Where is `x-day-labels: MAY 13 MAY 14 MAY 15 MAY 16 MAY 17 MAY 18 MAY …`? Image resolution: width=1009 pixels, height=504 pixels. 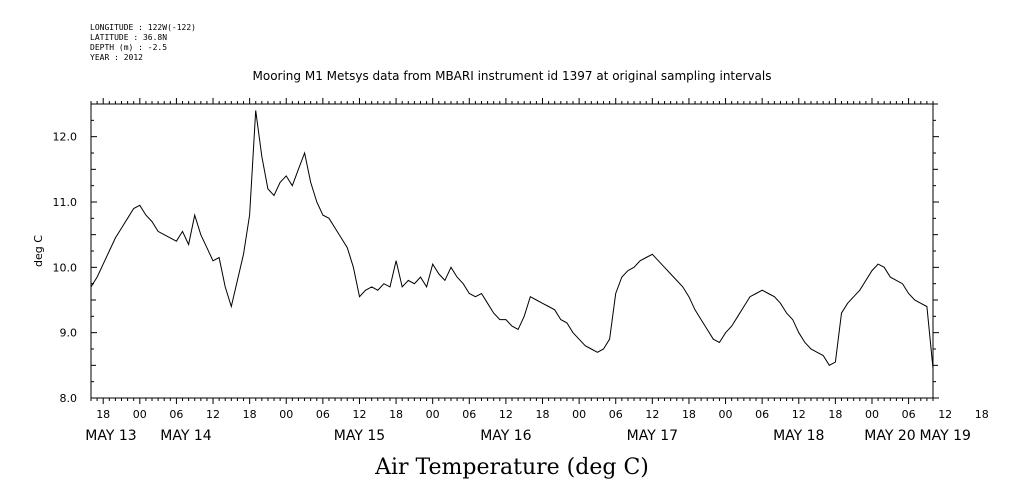
x-day-labels: MAY 13 MAY 14 MAY 15 MAY 16 MAY 17 MAY 18 MAY … is located at coordinates (528, 436).